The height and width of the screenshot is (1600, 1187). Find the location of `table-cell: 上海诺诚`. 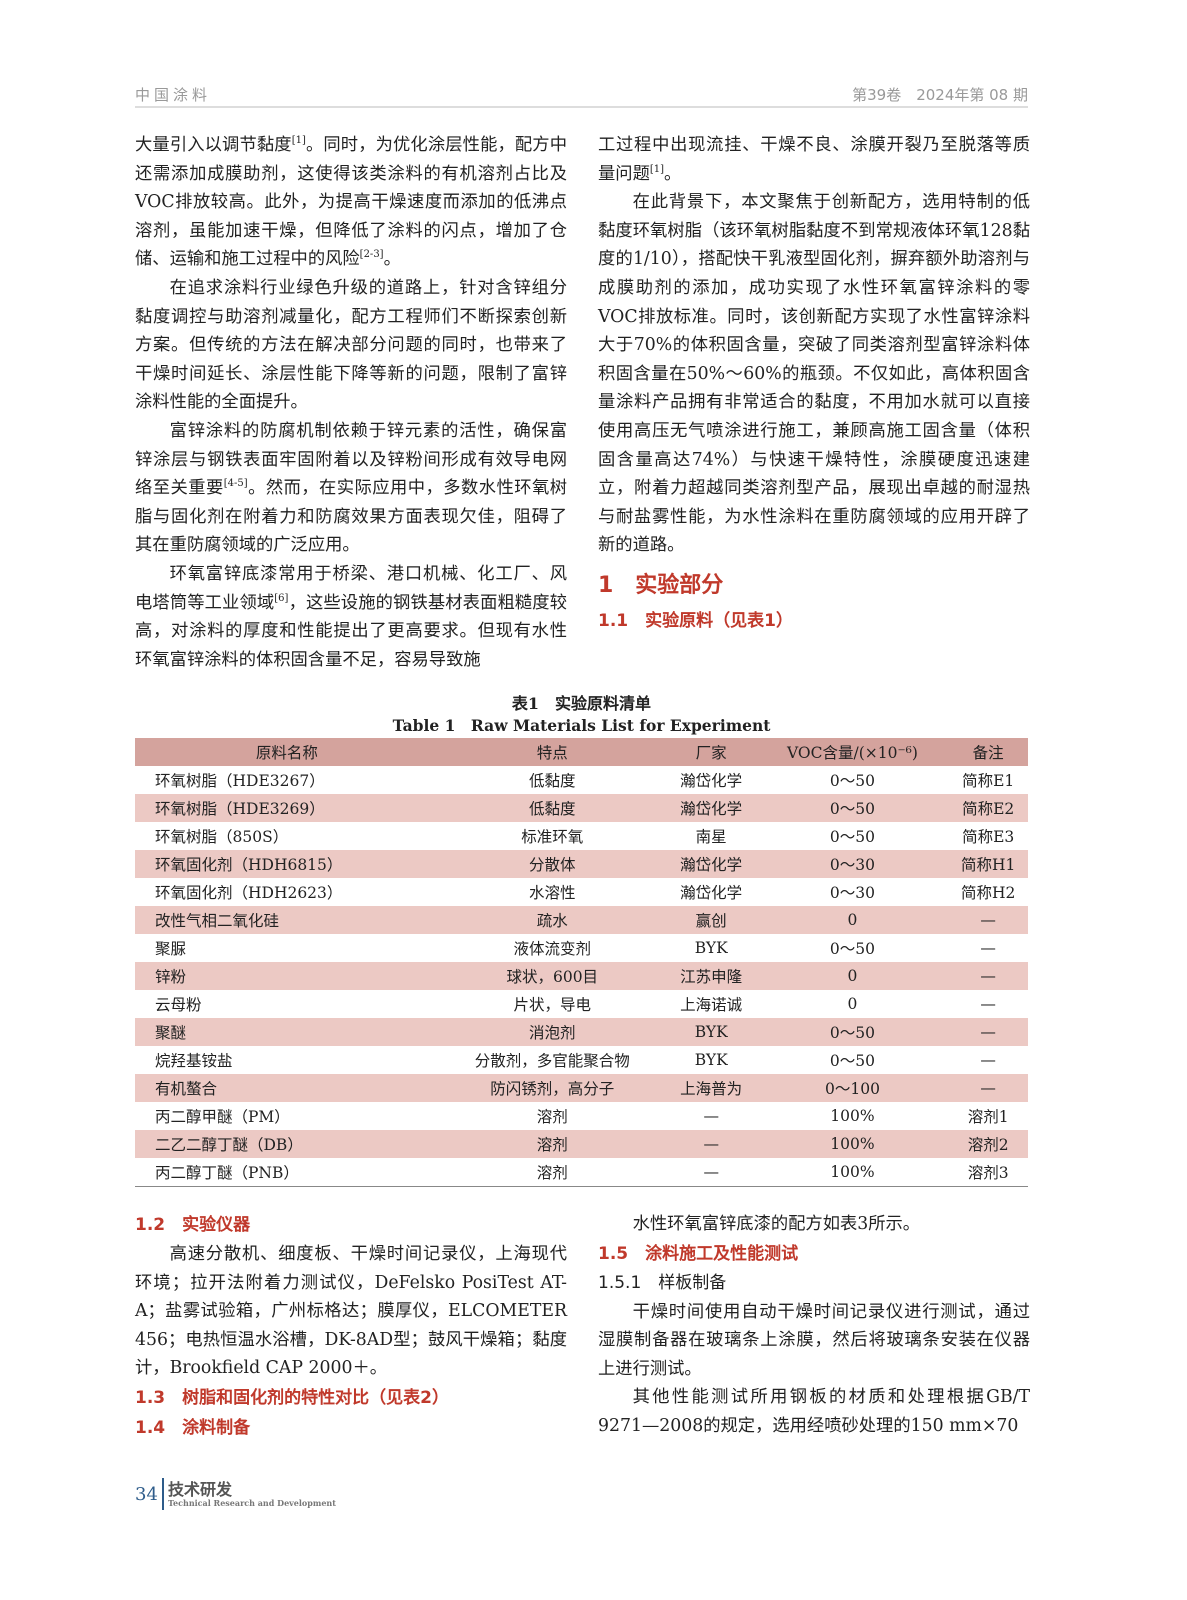

table-cell: 上海诺诚 is located at coordinates (711, 1005).